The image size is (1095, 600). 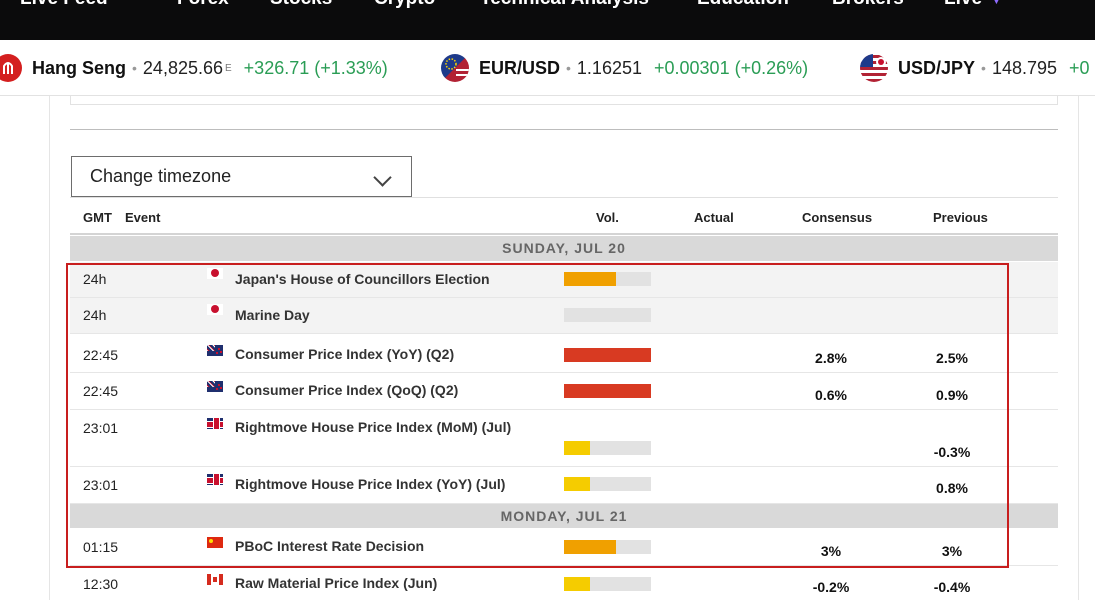 What do you see at coordinates (1079, 67) in the screenshot?
I see `ticker-change: +0` at bounding box center [1079, 67].